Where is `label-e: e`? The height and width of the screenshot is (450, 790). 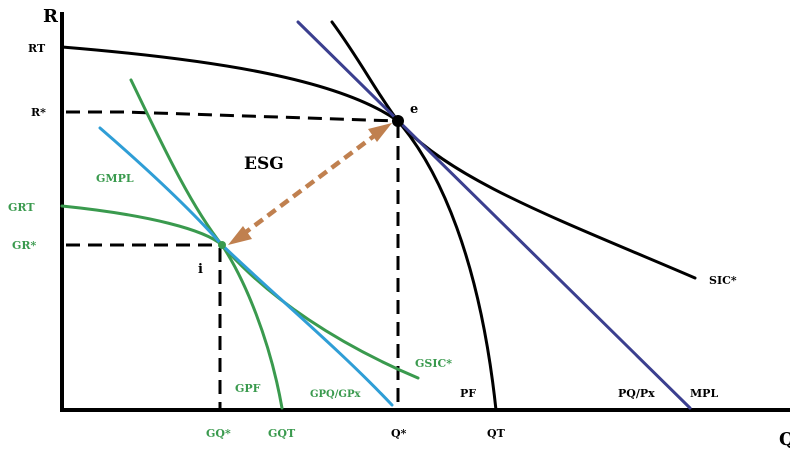
label-e: e is located at coordinates (414, 109).